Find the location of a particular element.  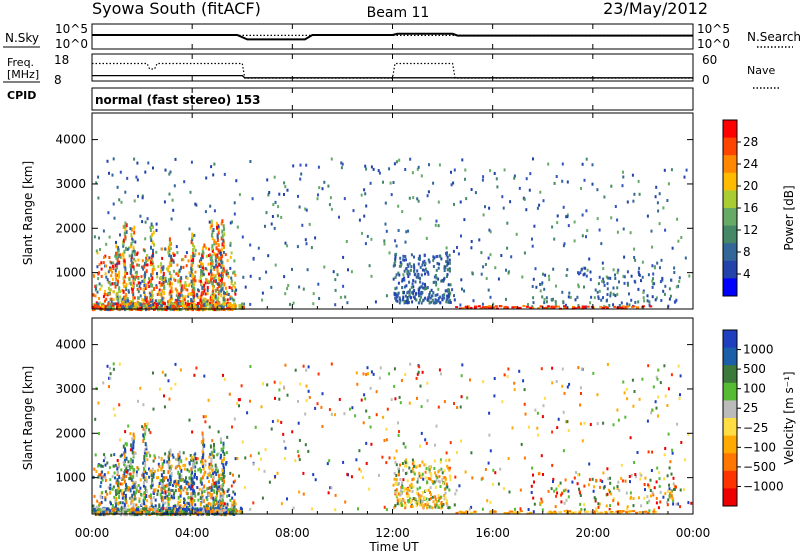

velocity-colorbar-tick: 100 is located at coordinates (754, 389).